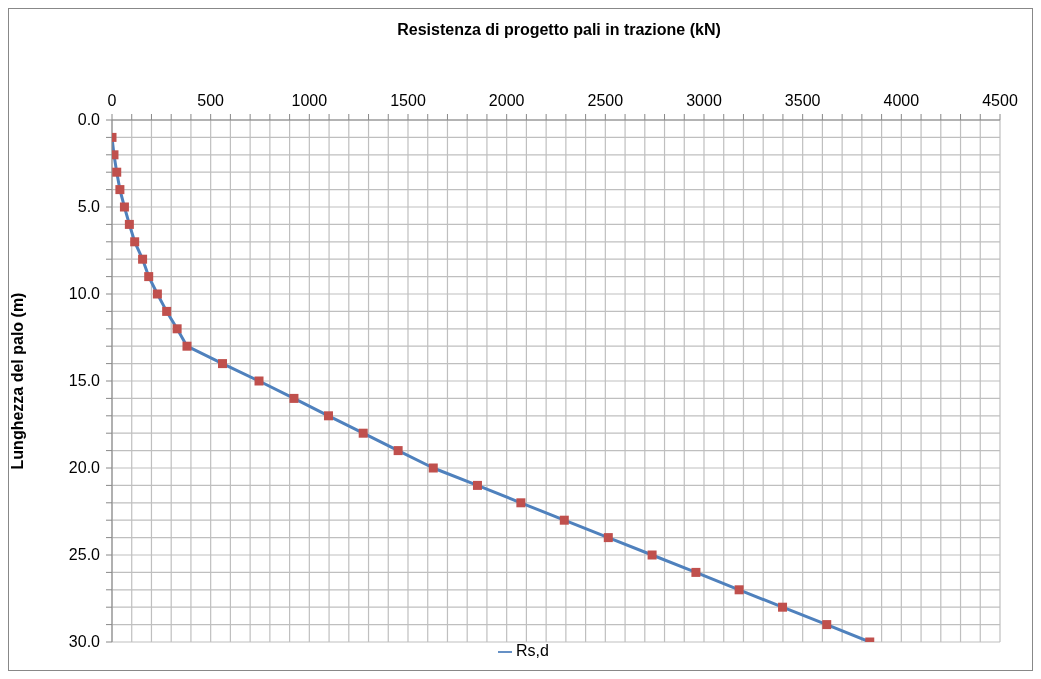  What do you see at coordinates (559, 30) in the screenshot?
I see `x-axis-title: Resistenza di progetto pali in trazione (kN)` at bounding box center [559, 30].